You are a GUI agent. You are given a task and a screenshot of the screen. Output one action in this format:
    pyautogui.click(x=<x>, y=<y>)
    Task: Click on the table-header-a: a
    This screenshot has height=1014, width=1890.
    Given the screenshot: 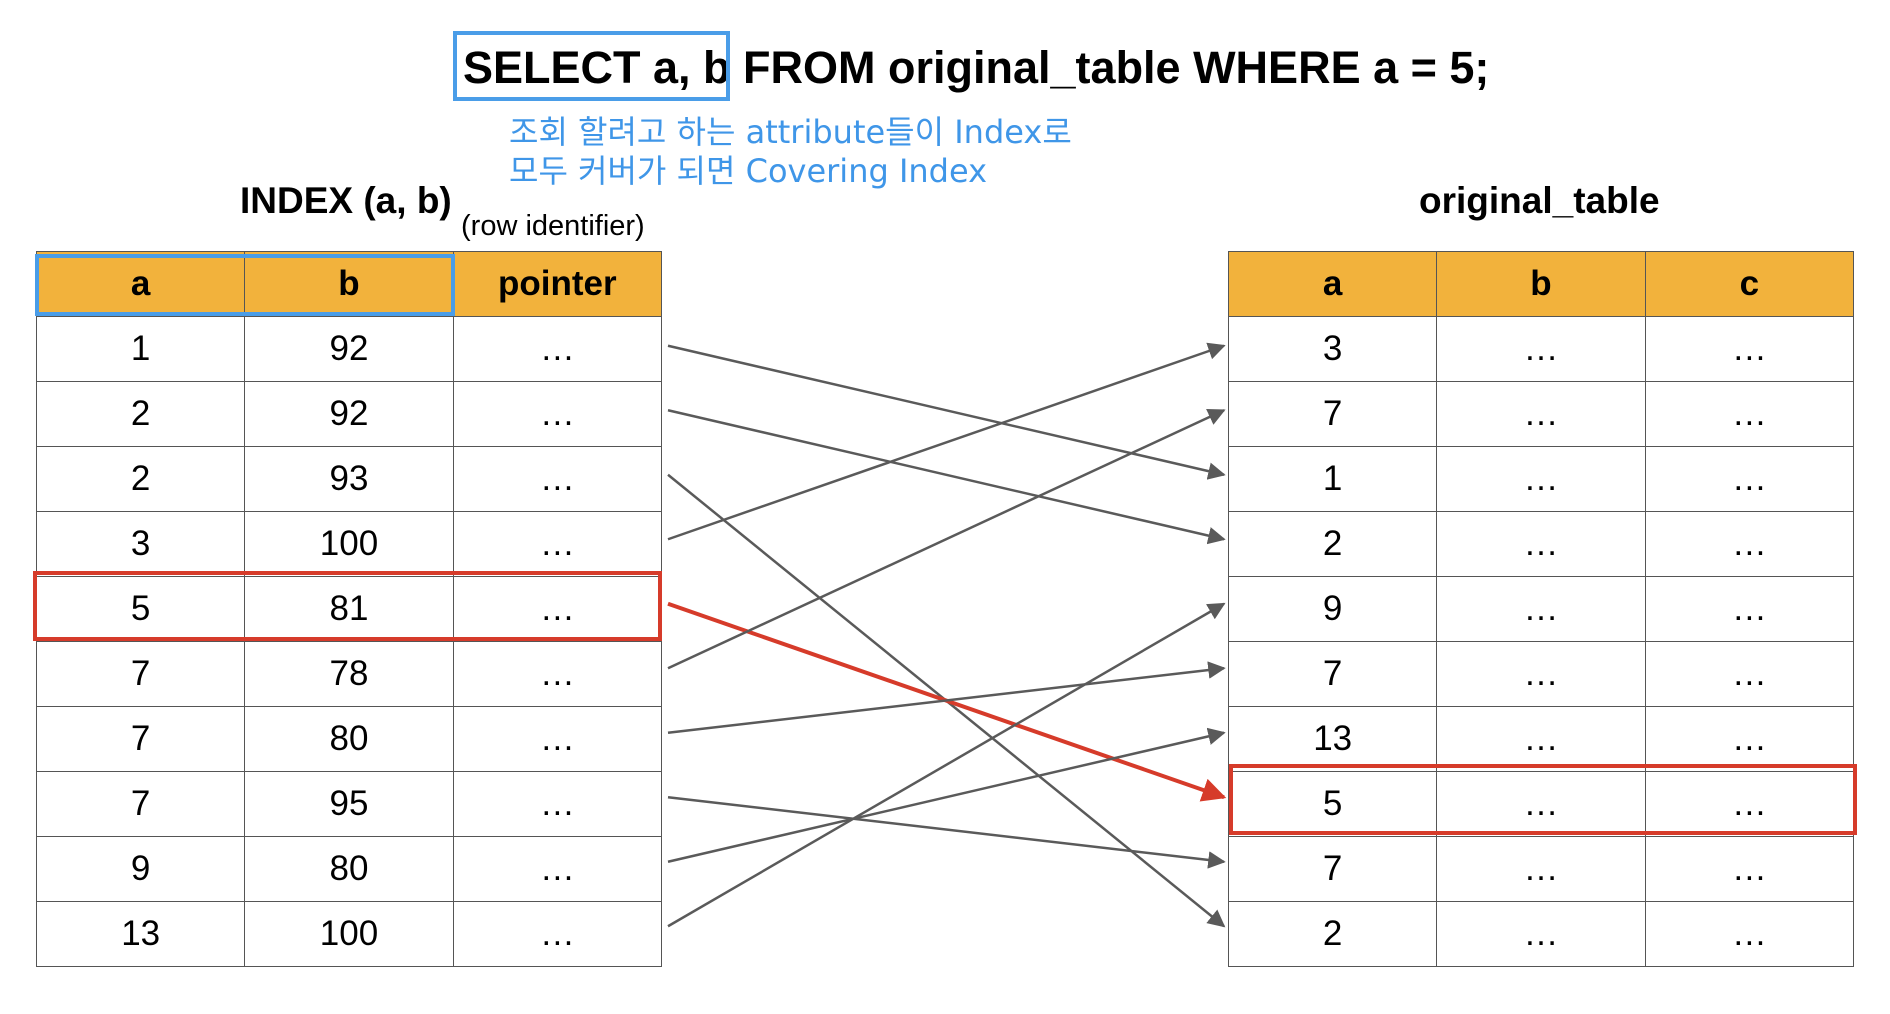 What is the action you would take?
    pyautogui.click(x=1332, y=284)
    